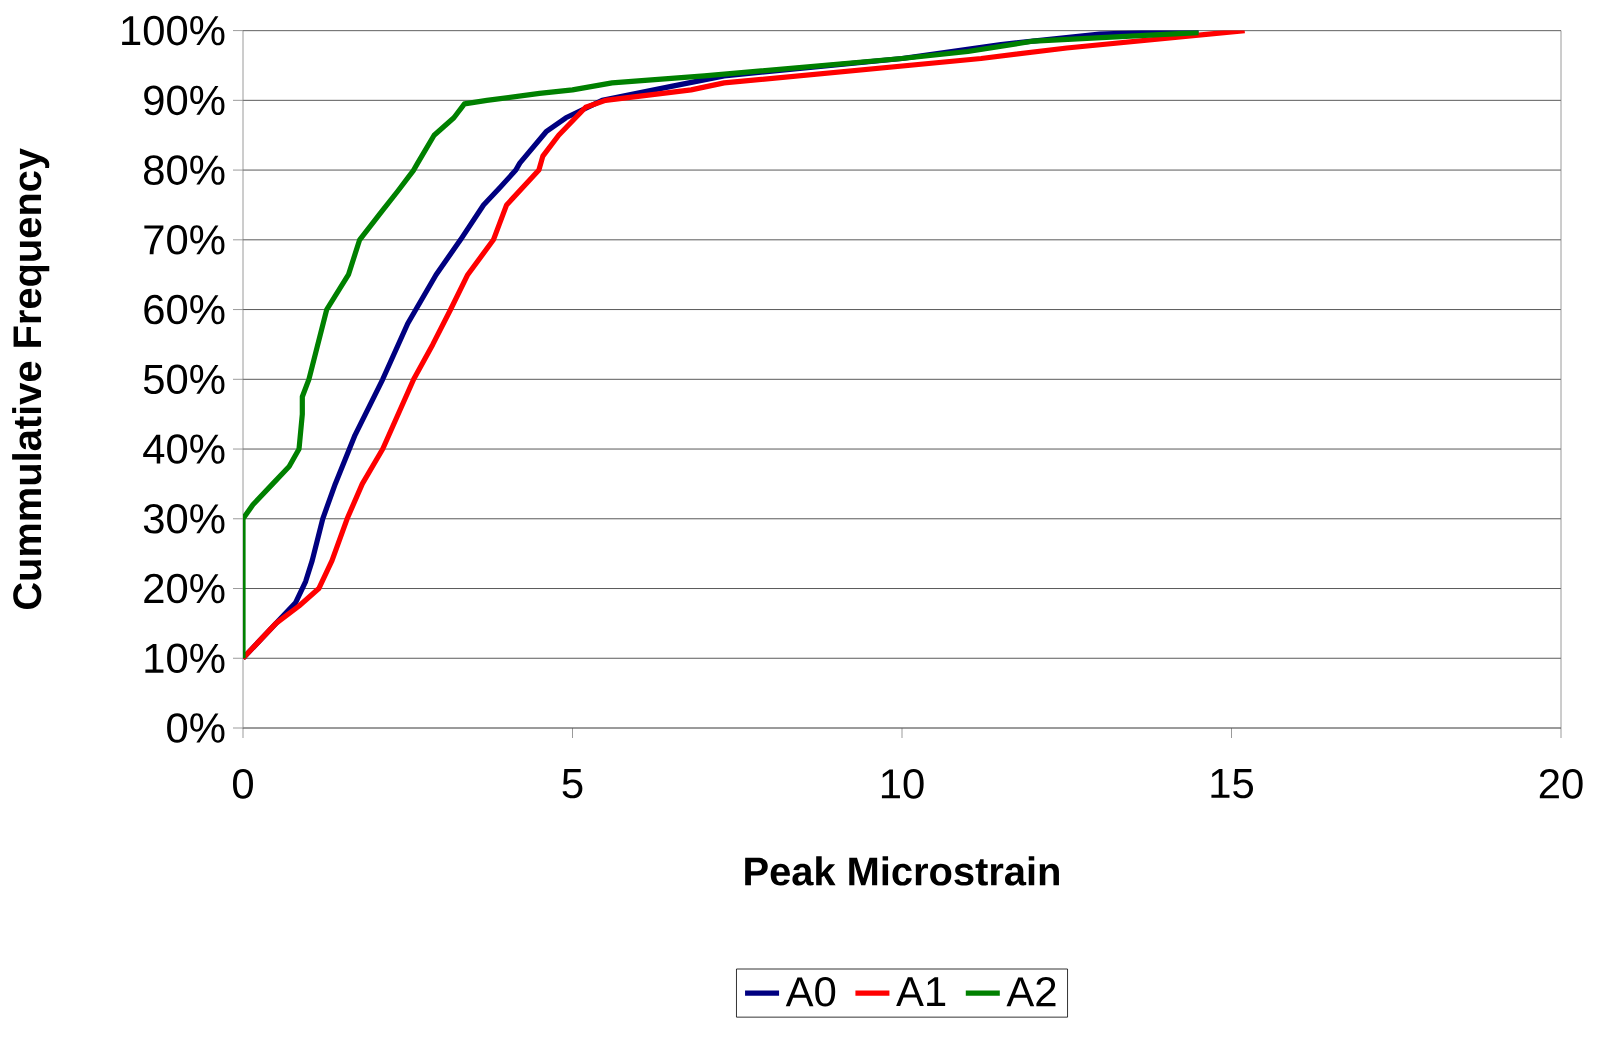  What do you see at coordinates (196, 728) in the screenshot?
I see `y-tick-label: 0%` at bounding box center [196, 728].